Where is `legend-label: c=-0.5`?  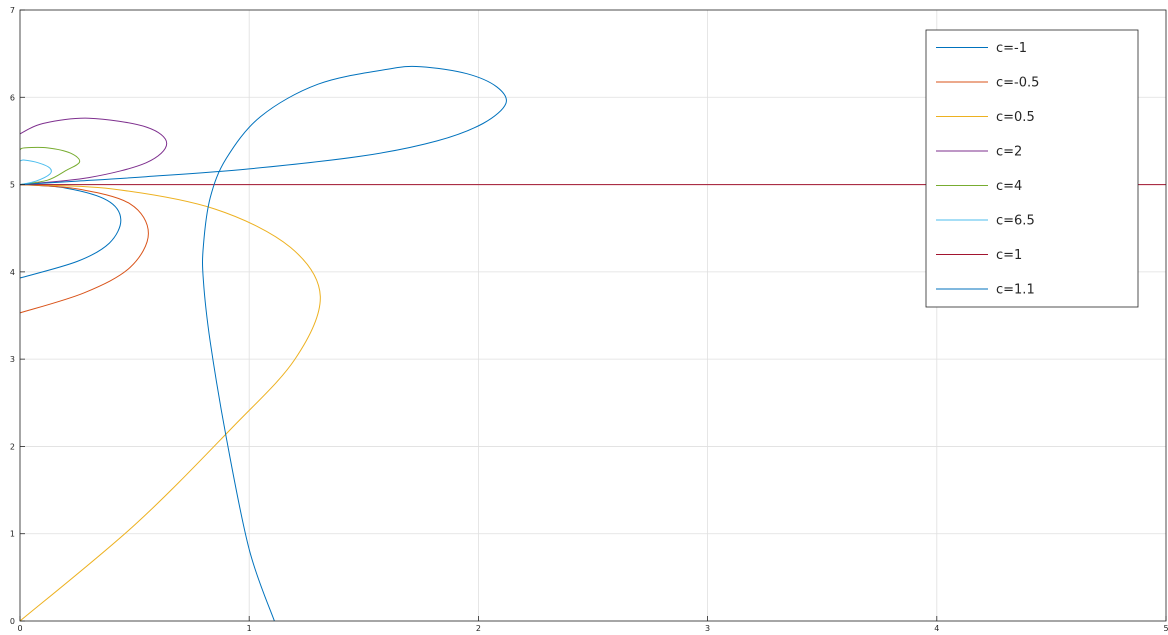
legend-label: c=-0.5 is located at coordinates (1017, 83).